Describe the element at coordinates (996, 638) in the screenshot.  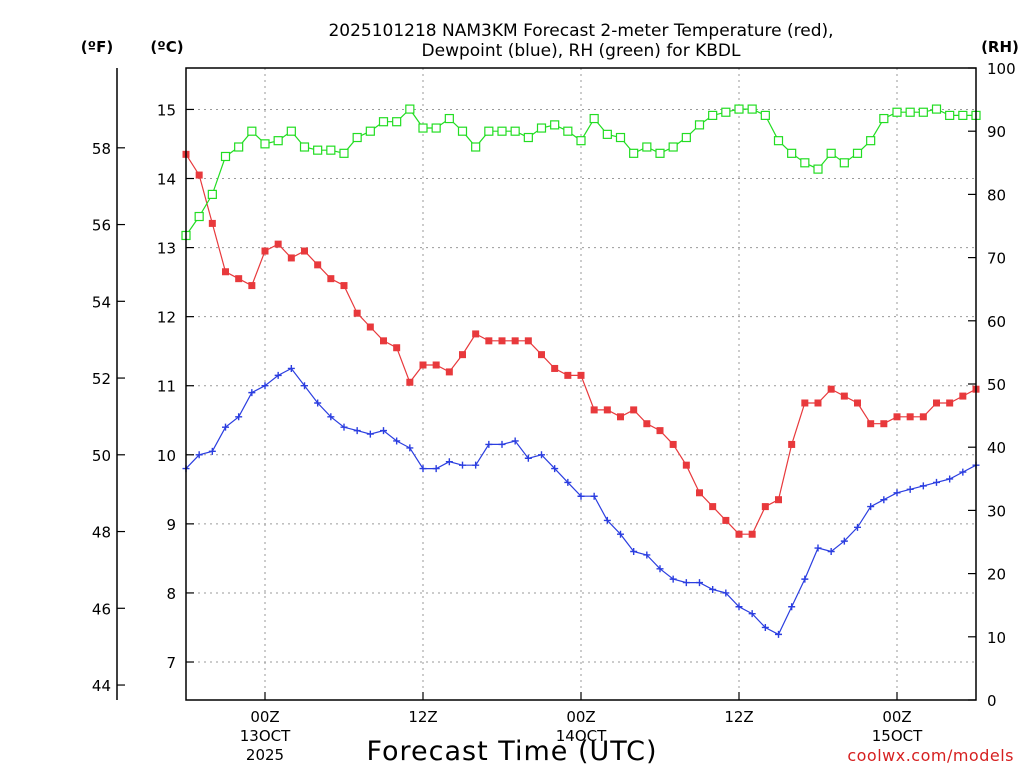
I see `rh-tick-label: 10` at that location.